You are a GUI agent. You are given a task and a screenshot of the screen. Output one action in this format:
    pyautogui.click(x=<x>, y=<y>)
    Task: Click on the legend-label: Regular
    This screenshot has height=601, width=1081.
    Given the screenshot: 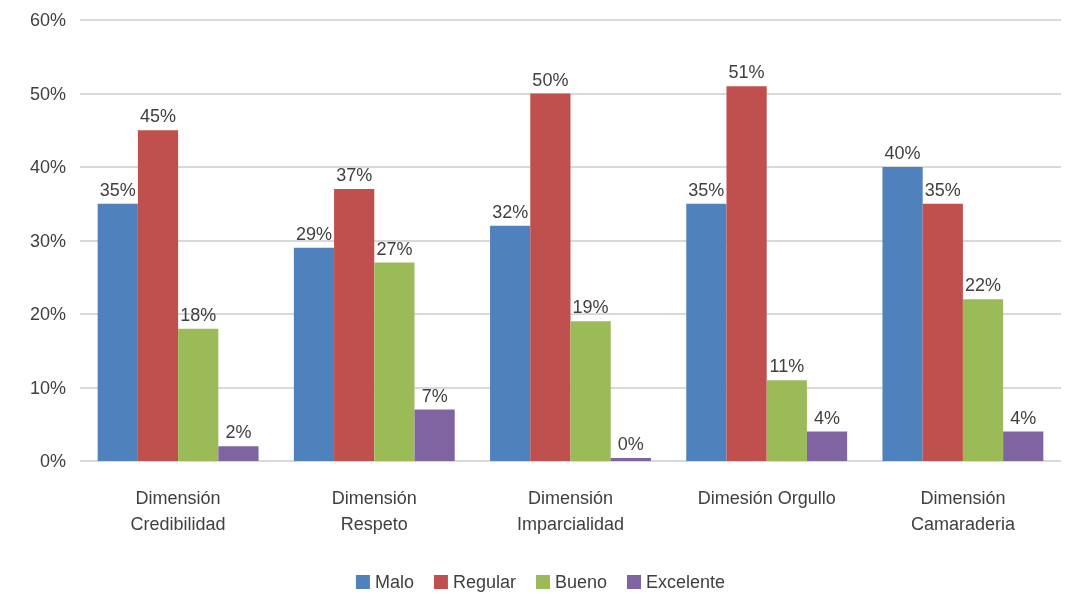 What is the action you would take?
    pyautogui.click(x=484, y=582)
    